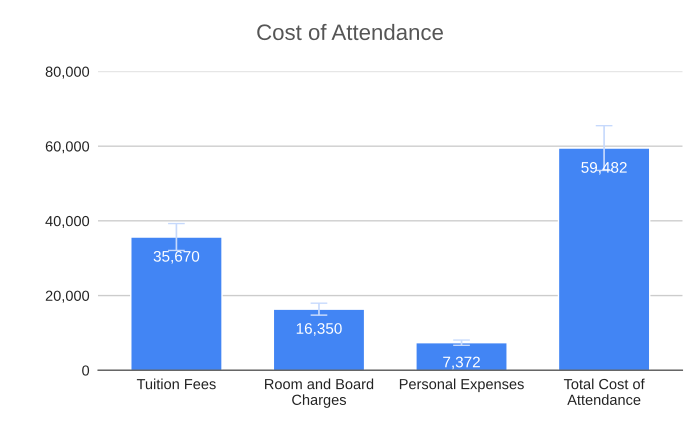  What do you see at coordinates (319, 393) in the screenshot?
I see `x-tick-label: Room and Board Charges` at bounding box center [319, 393].